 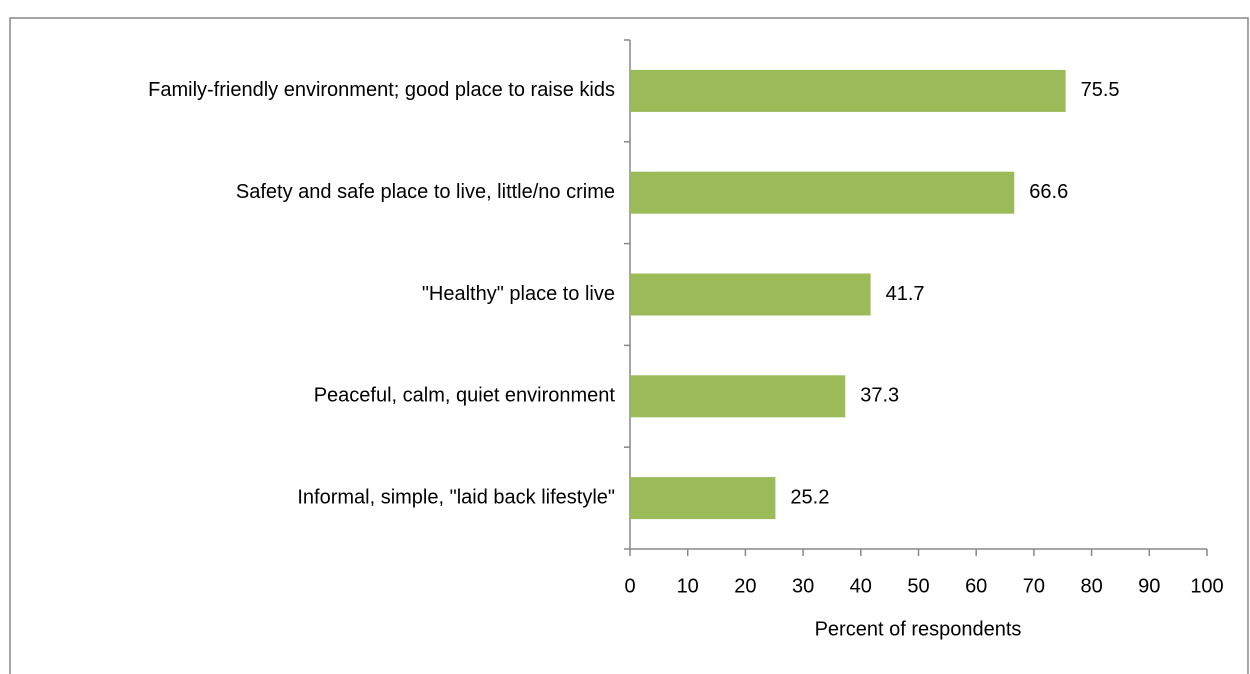 I want to click on x-tick-label: 90, so click(x=1149, y=586).